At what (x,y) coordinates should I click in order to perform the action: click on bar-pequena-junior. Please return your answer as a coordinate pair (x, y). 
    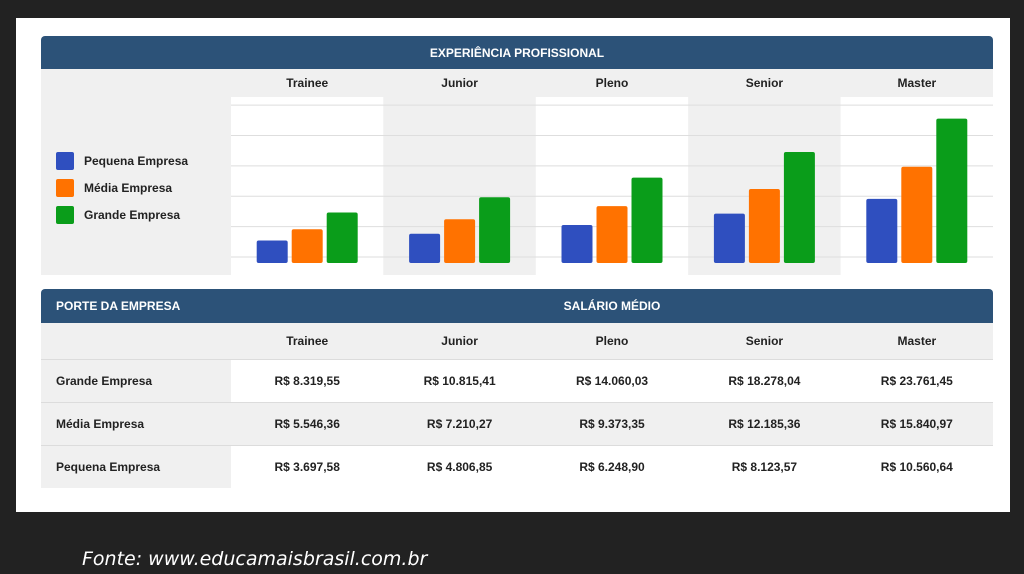
    Looking at the image, I should click on (425, 248).